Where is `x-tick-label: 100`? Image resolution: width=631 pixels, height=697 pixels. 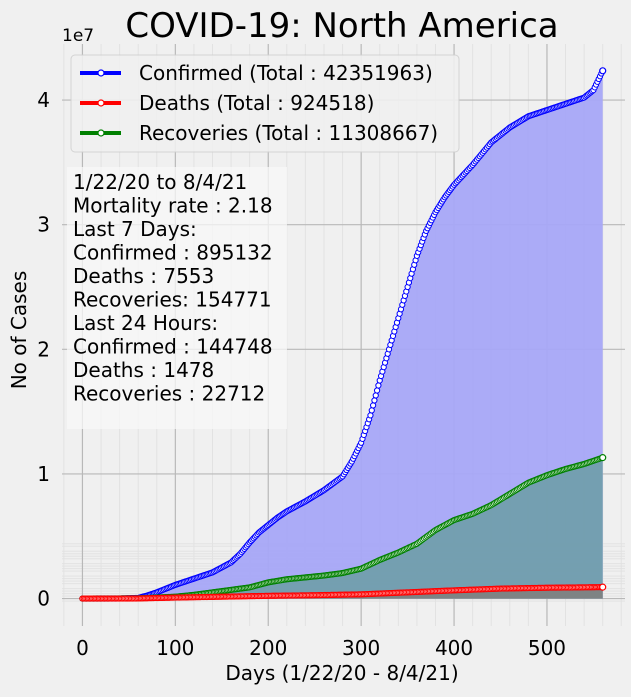
x-tick-label: 100 is located at coordinates (175, 648).